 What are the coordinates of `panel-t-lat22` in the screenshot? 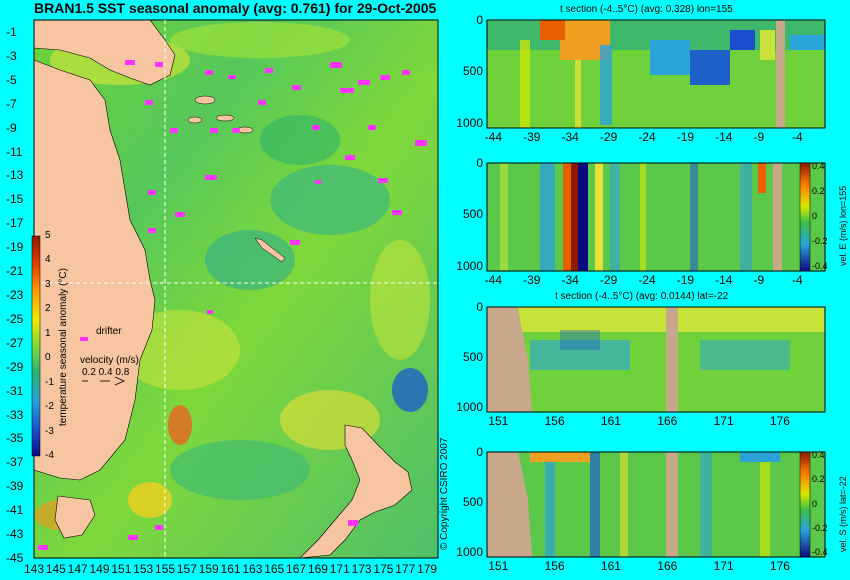 It's located at (656, 359).